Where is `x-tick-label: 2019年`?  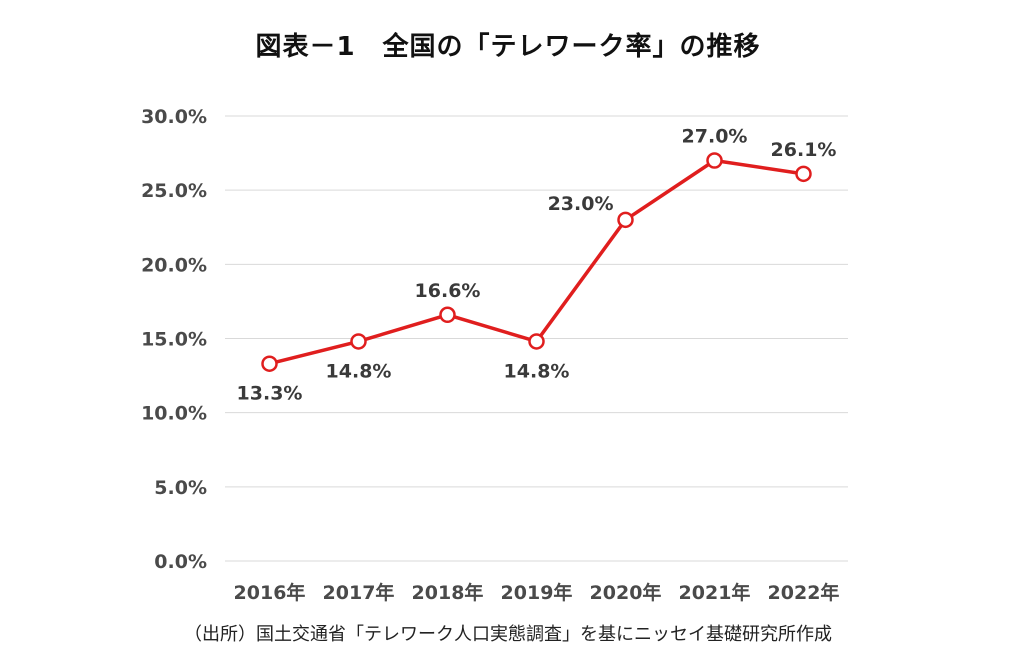
x-tick-label: 2019年 is located at coordinates (537, 592).